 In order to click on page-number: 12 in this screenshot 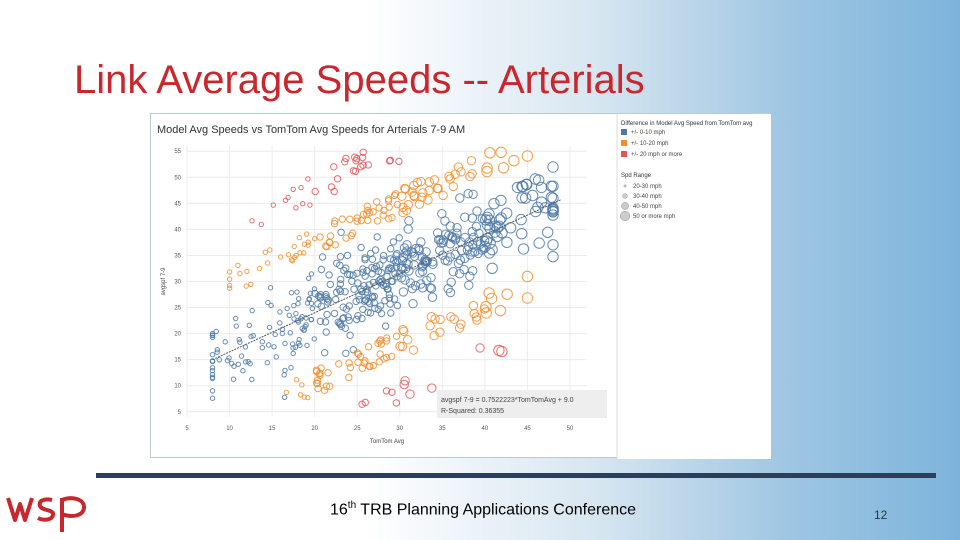, I will do `click(881, 515)`.